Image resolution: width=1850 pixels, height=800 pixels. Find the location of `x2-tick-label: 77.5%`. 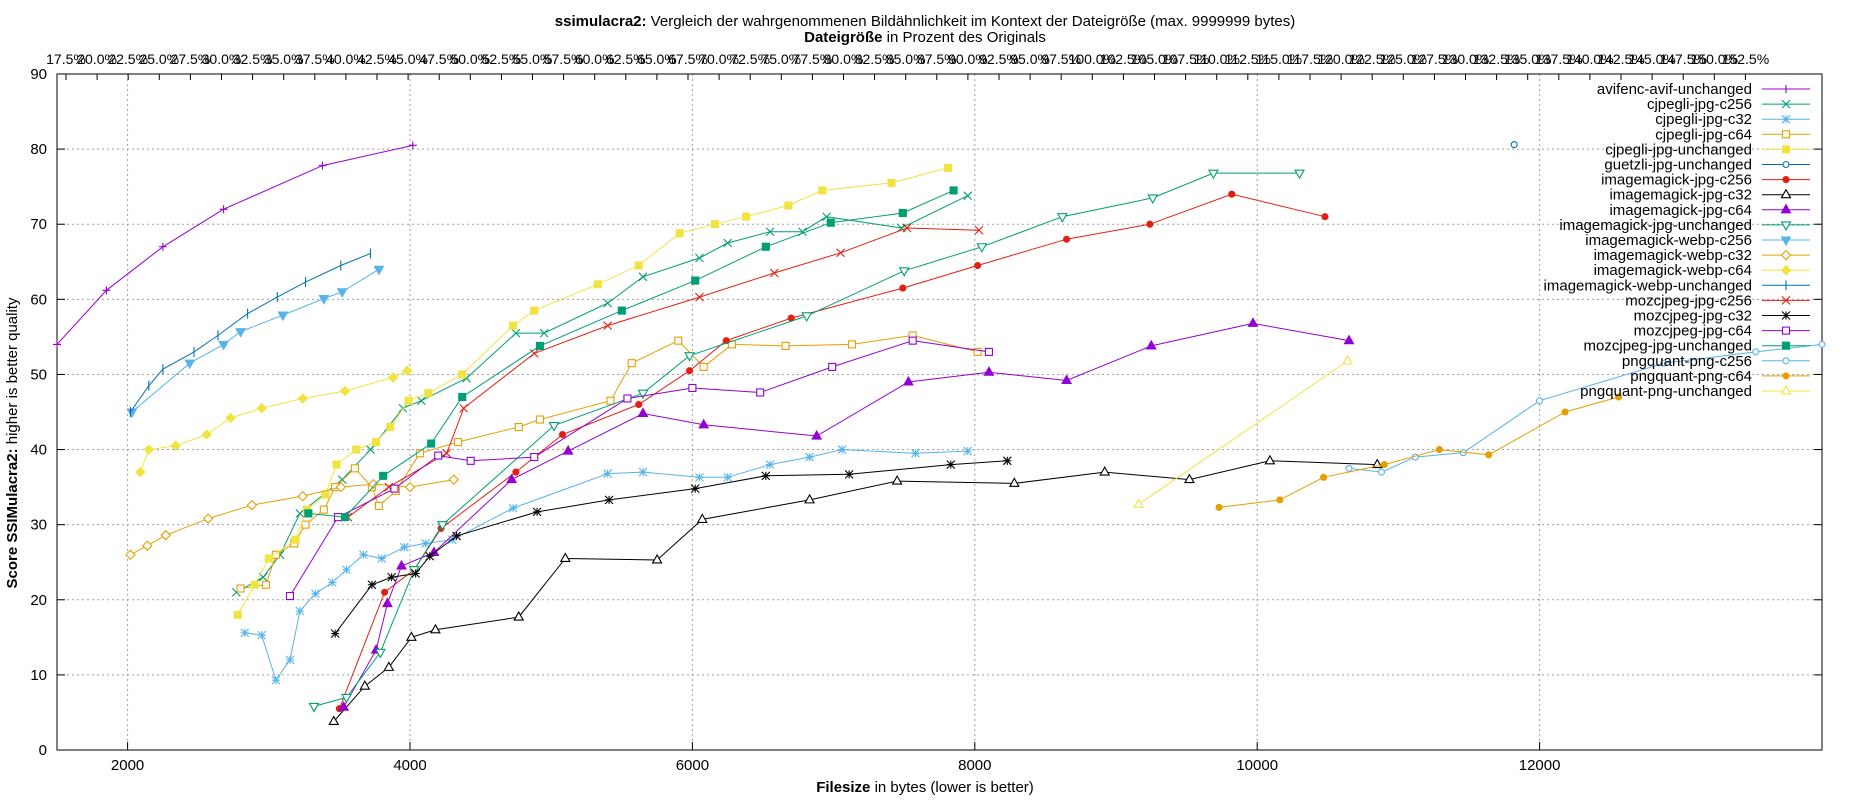

x2-tick-label: 77.5% is located at coordinates (813, 59).